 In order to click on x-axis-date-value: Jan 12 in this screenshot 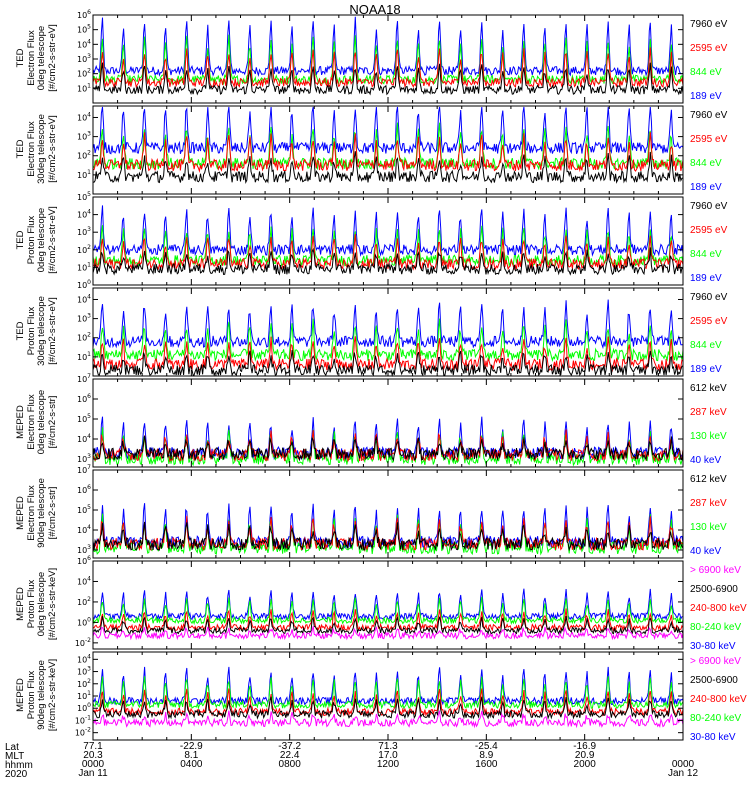, I will do `click(683, 773)`.